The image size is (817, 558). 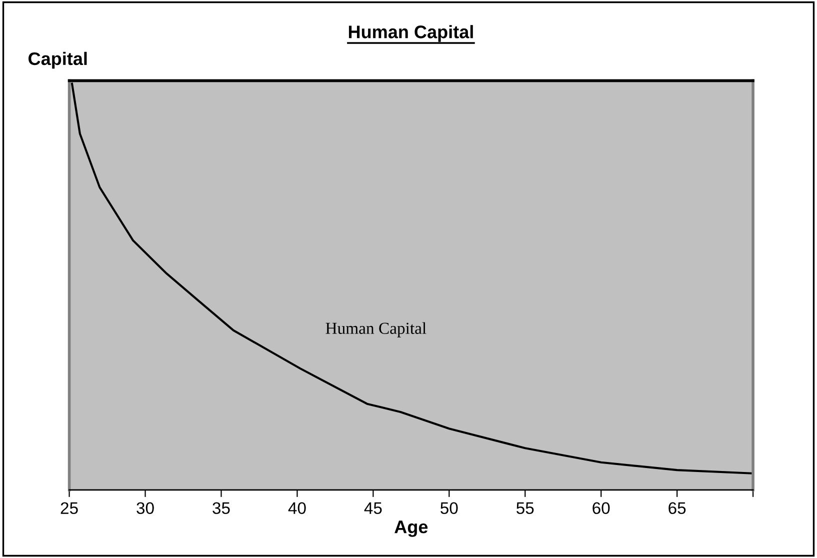 What do you see at coordinates (145, 508) in the screenshot?
I see `x-tick-label: 30` at bounding box center [145, 508].